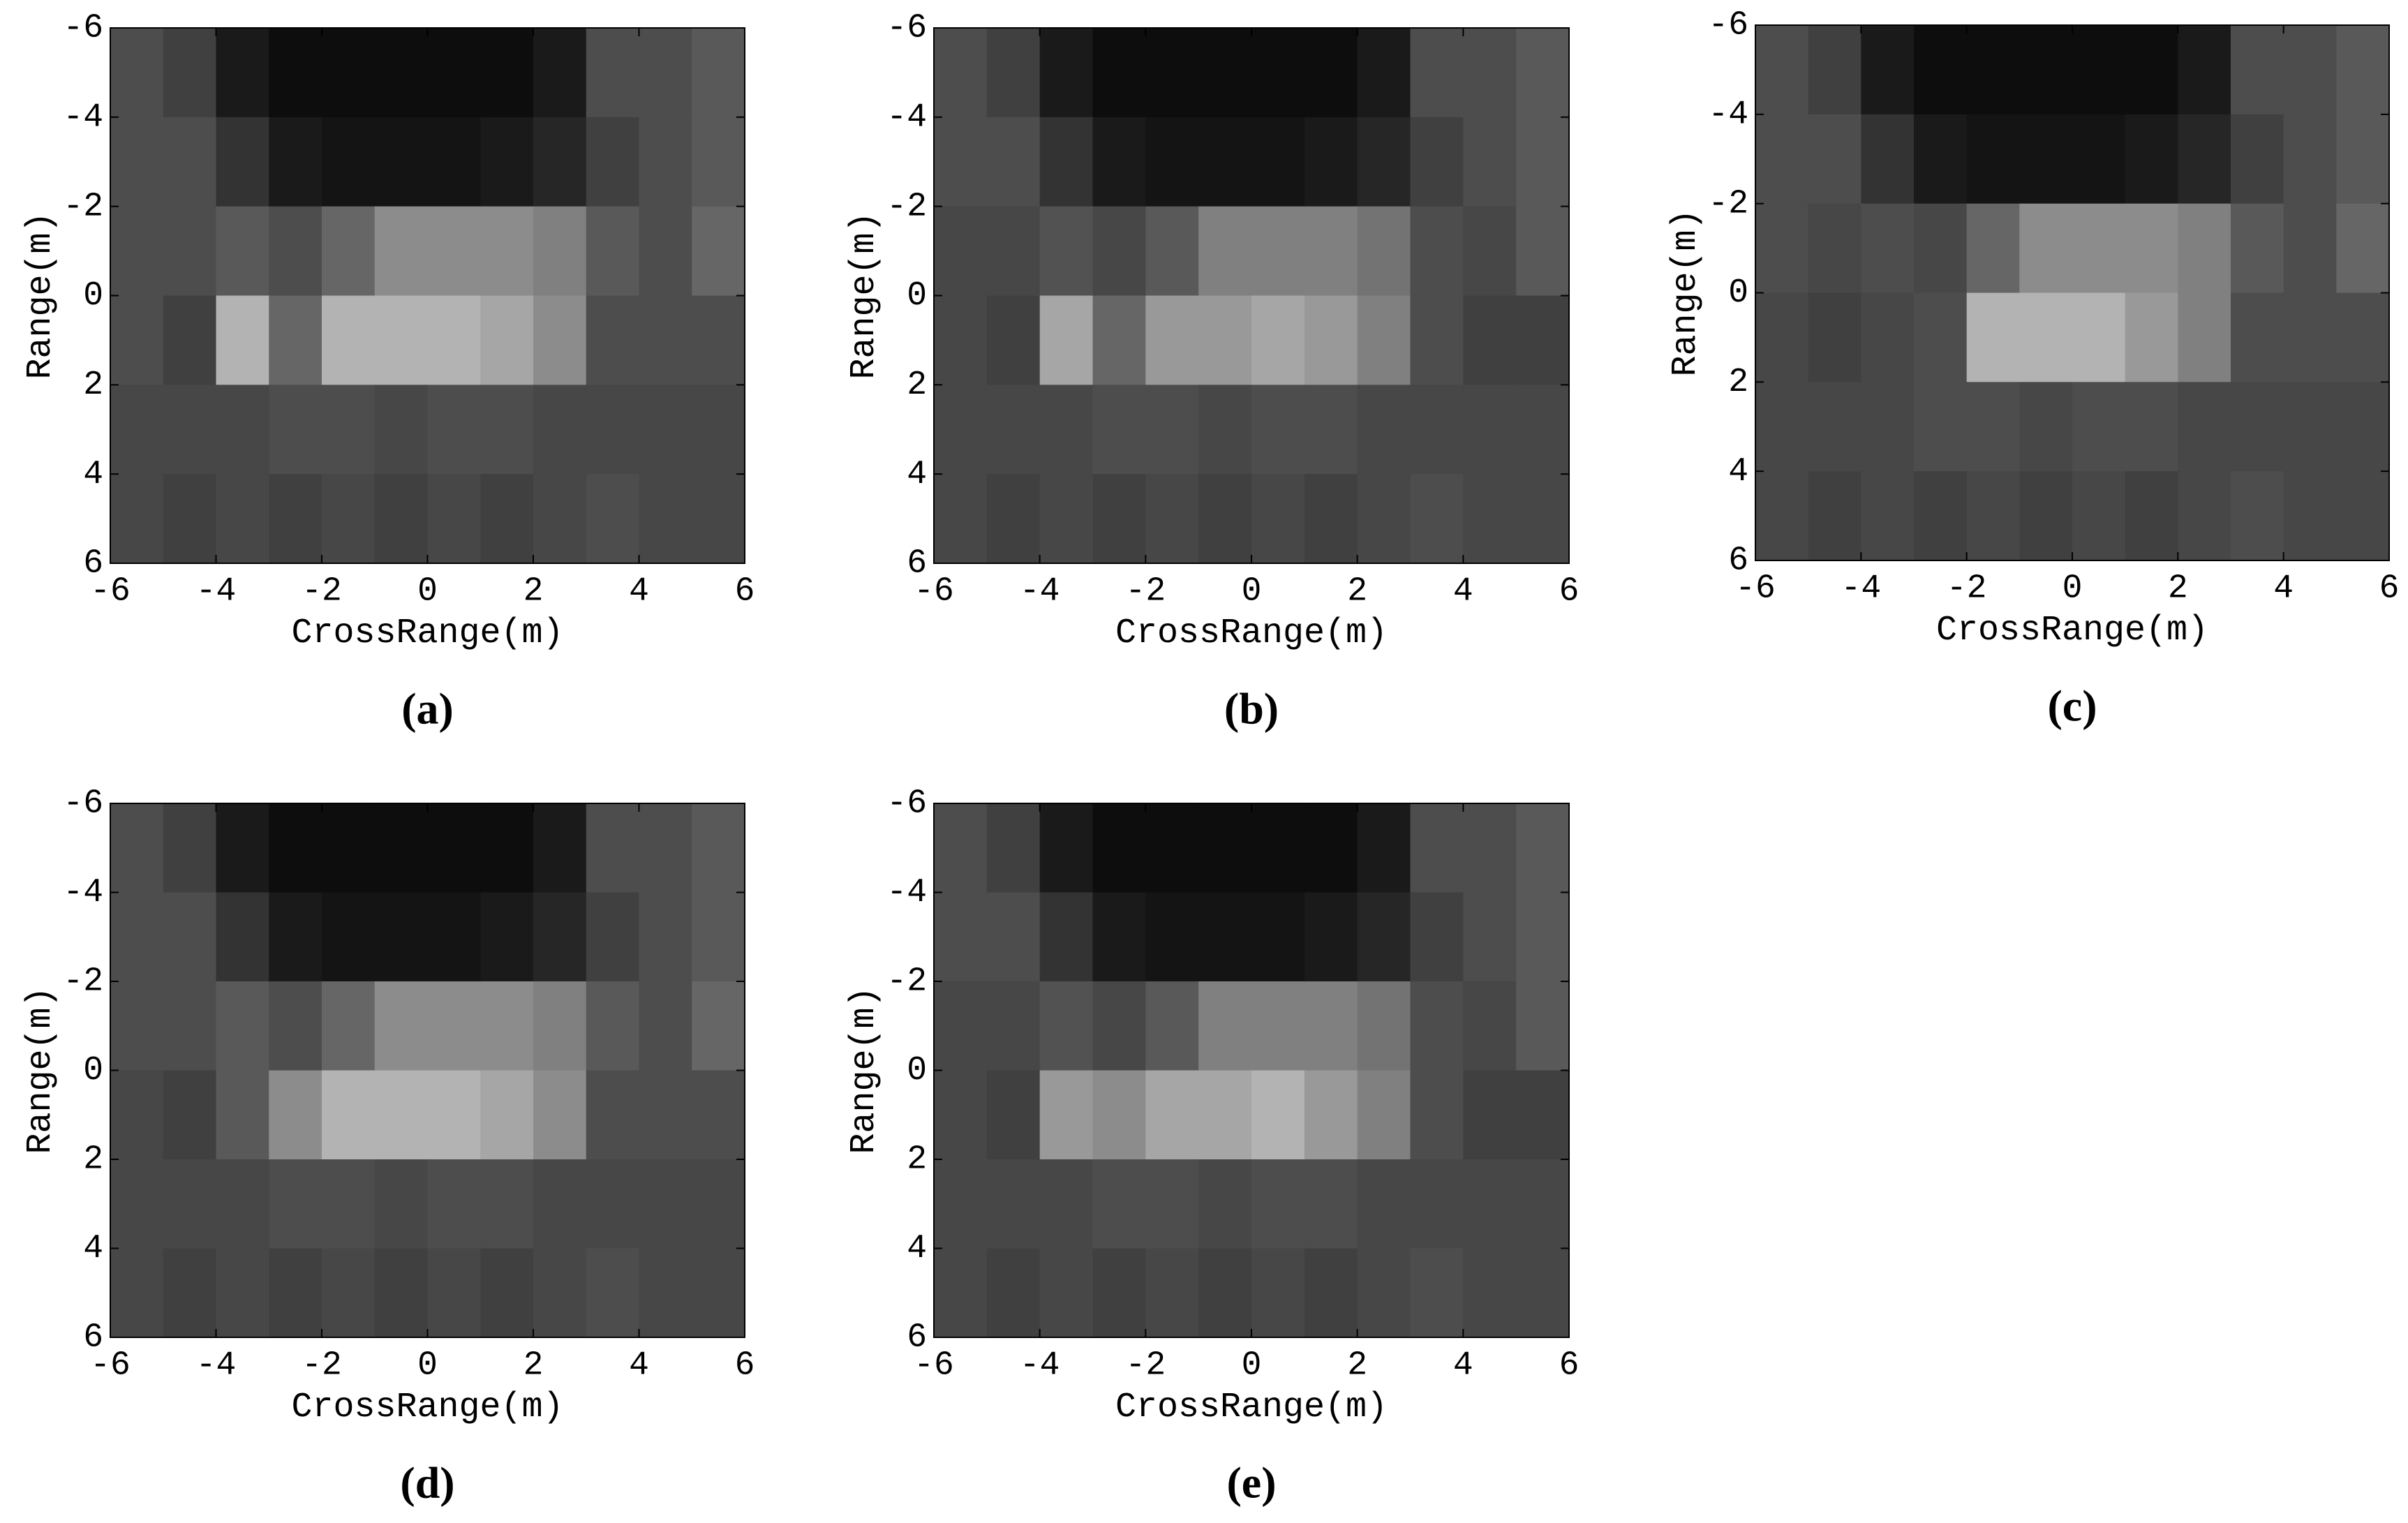 This screenshot has width=2408, height=1523. I want to click on y-tick-label: -4, so click(906, 893).